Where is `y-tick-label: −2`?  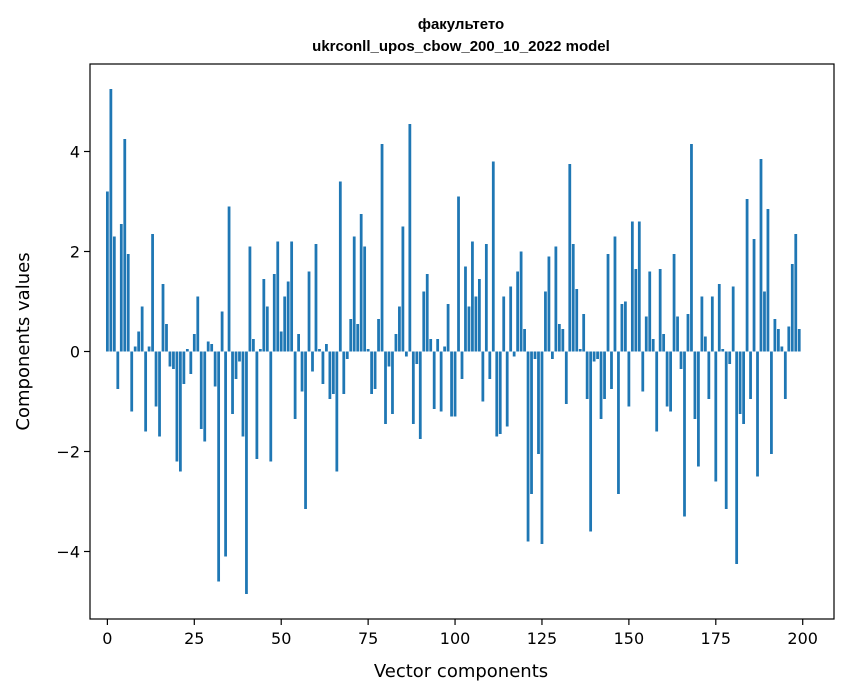
y-tick-label: −2 is located at coordinates (68, 452).